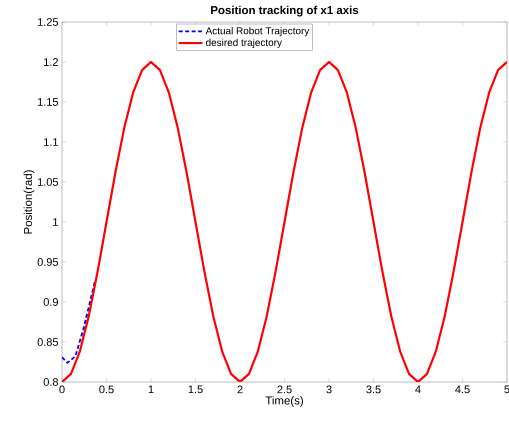  What do you see at coordinates (106, 390) in the screenshot?
I see `x-tick-label: 0.5` at bounding box center [106, 390].